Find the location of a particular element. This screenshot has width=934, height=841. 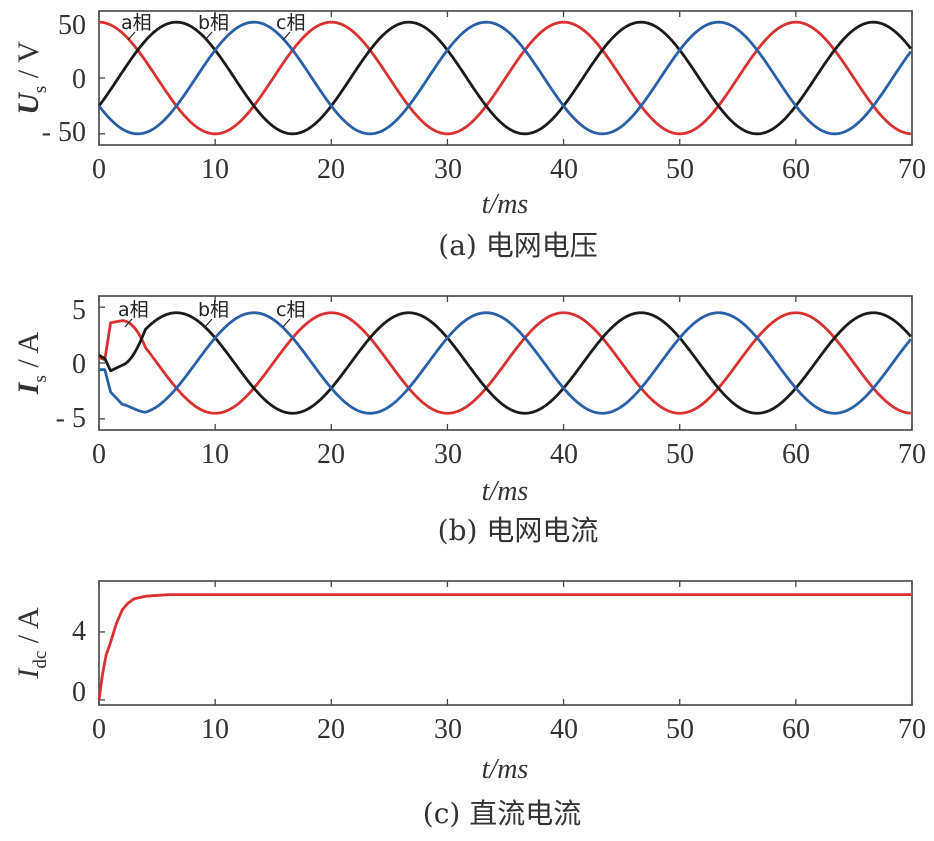

panel-b-caption: (b) 电网电流 is located at coordinates (518, 530).